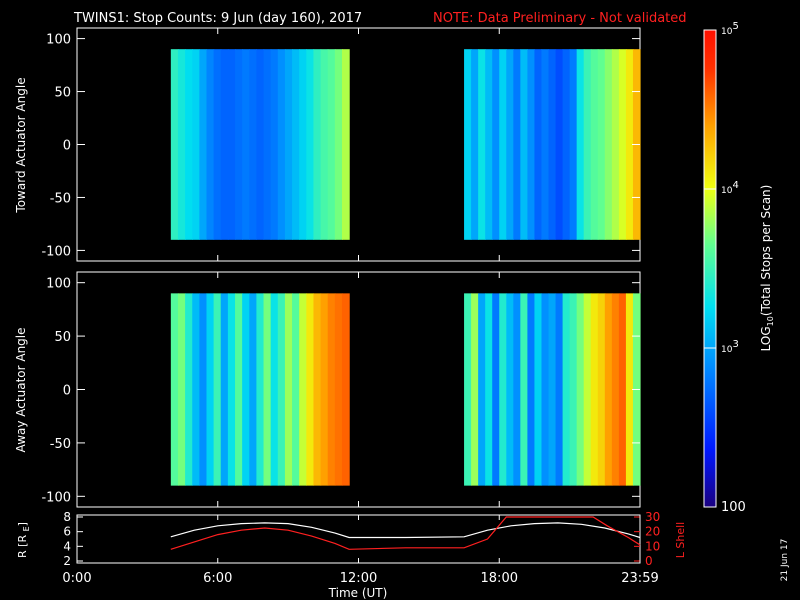 Image resolution: width=800 pixels, height=600 pixels. I want to click on y-tick-label: -100, so click(56, 497).